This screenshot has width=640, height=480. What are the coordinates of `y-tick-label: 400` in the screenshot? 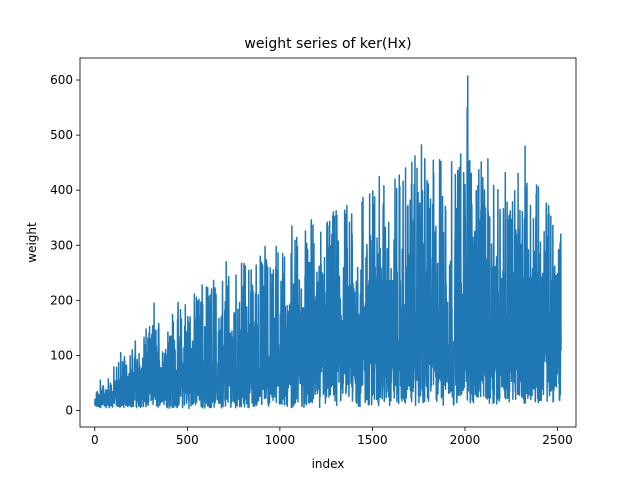 It's located at (61, 190).